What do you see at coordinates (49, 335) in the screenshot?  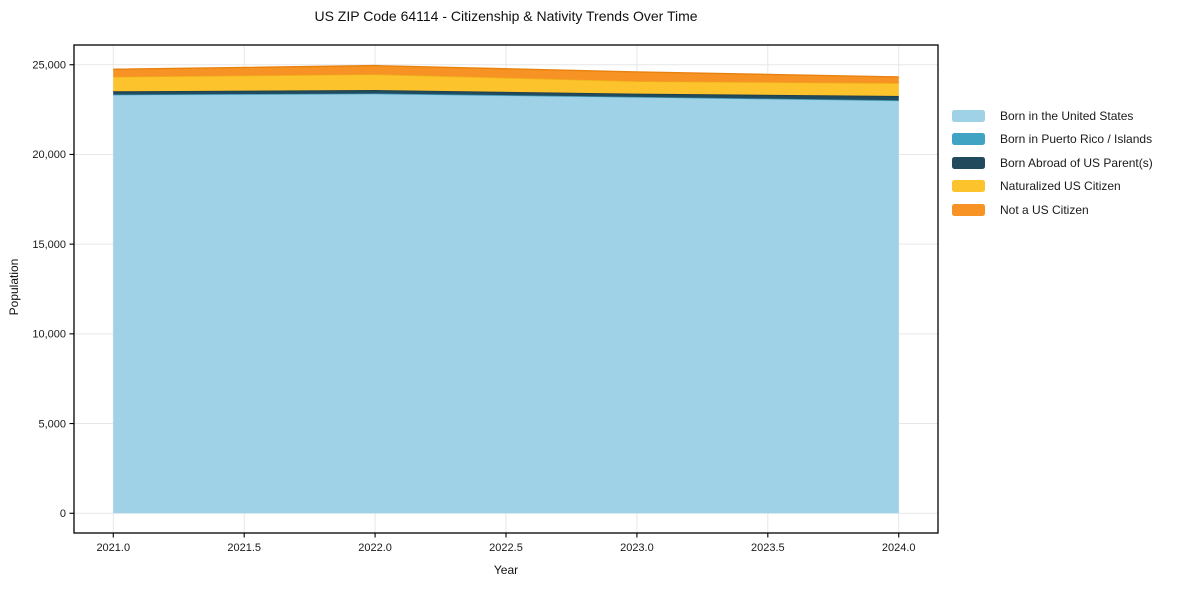 I see `y-tick-label-2: 10,000` at bounding box center [49, 335].